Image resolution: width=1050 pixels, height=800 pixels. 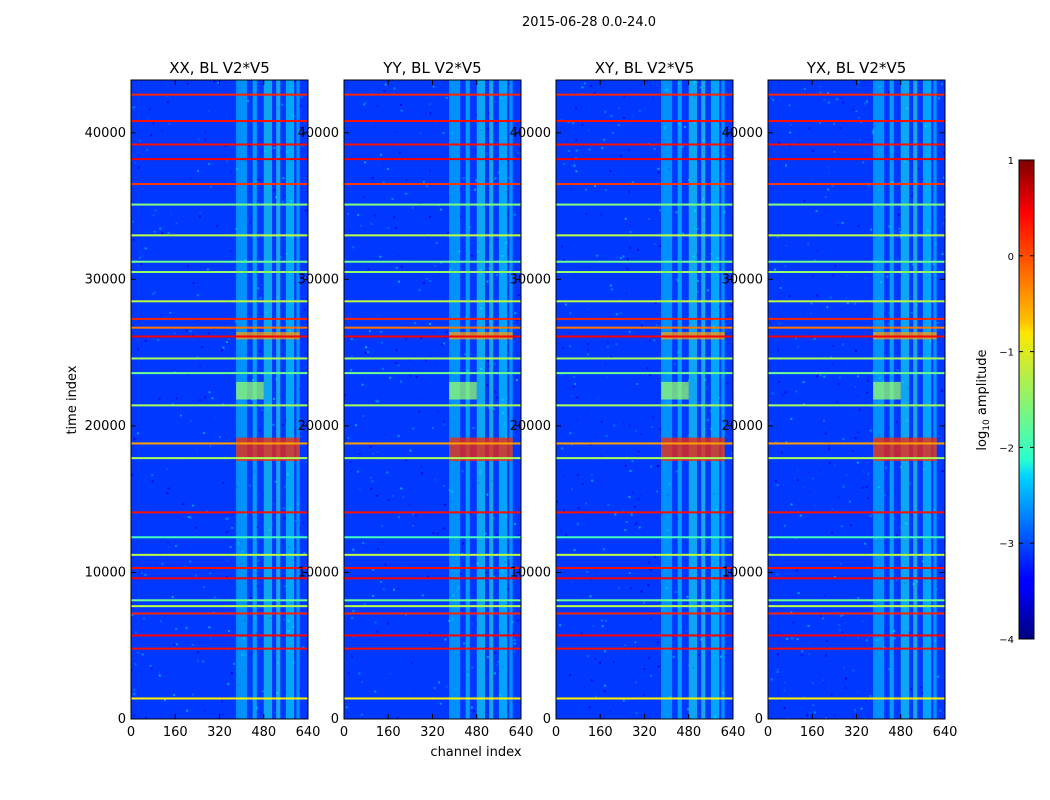 I want to click on x-tick-label: 0, so click(x=768, y=732).